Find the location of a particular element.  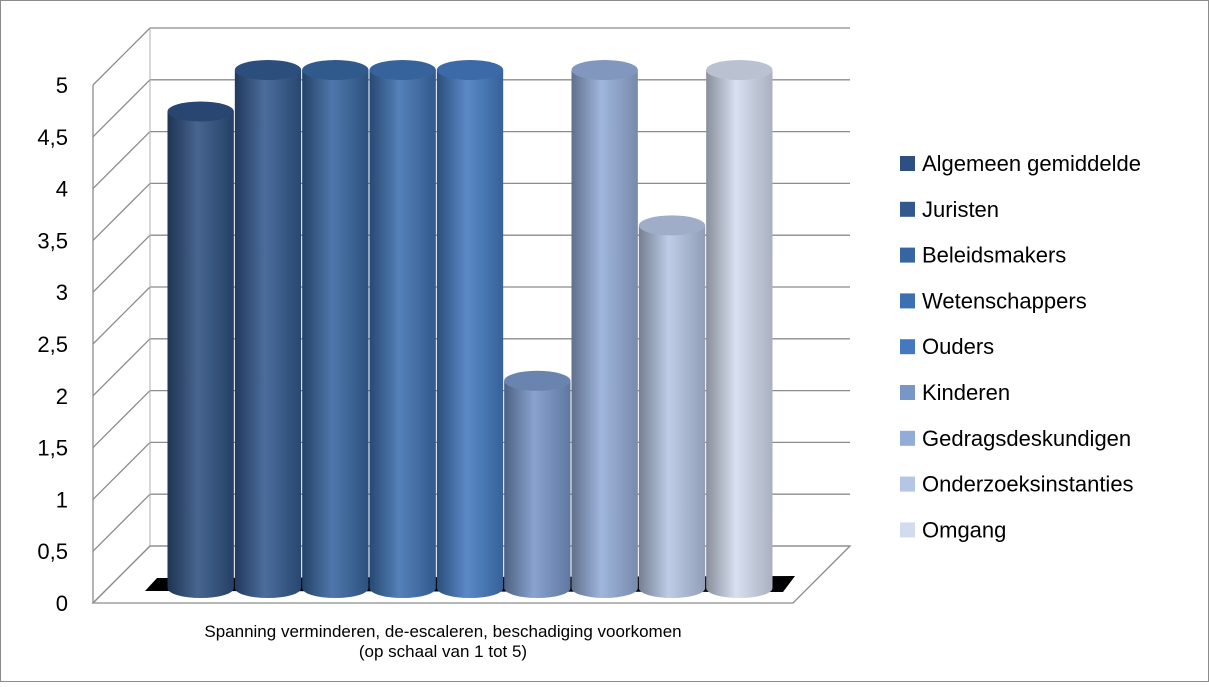

chart-floor is located at coordinates (471, 574).